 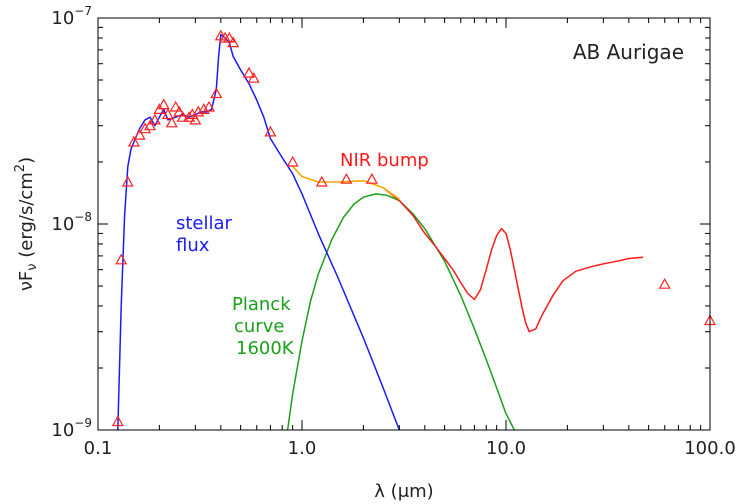 I want to click on y-label-sub: ν, so click(x=32, y=266).